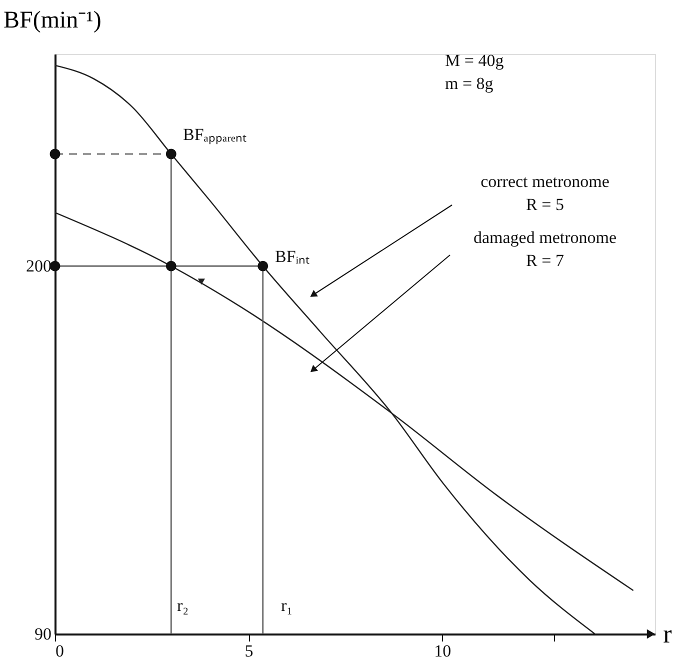 The height and width of the screenshot is (661, 676). Describe the element at coordinates (474, 60) in the screenshot. I see `annotation: M = 40g` at that location.